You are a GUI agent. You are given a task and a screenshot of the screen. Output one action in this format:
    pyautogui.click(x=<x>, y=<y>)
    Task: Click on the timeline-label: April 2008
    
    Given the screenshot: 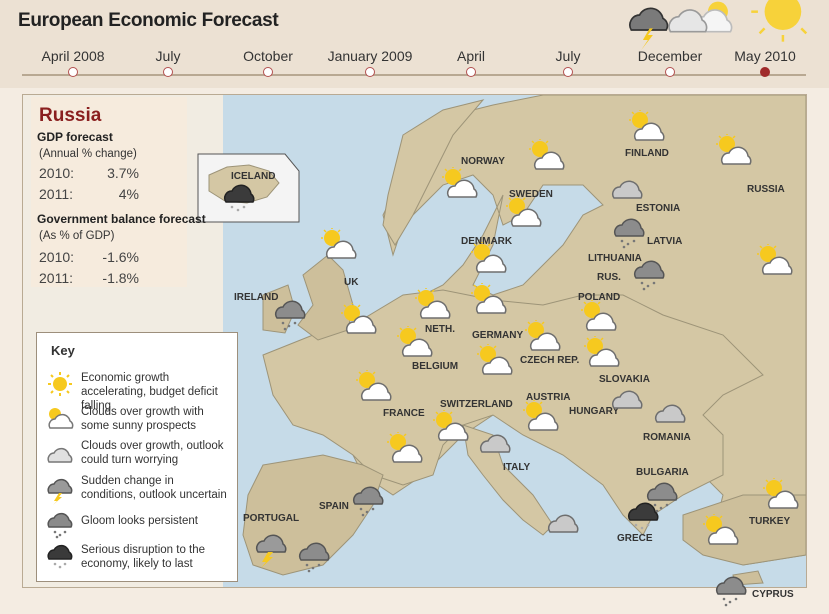 What is the action you would take?
    pyautogui.click(x=73, y=56)
    